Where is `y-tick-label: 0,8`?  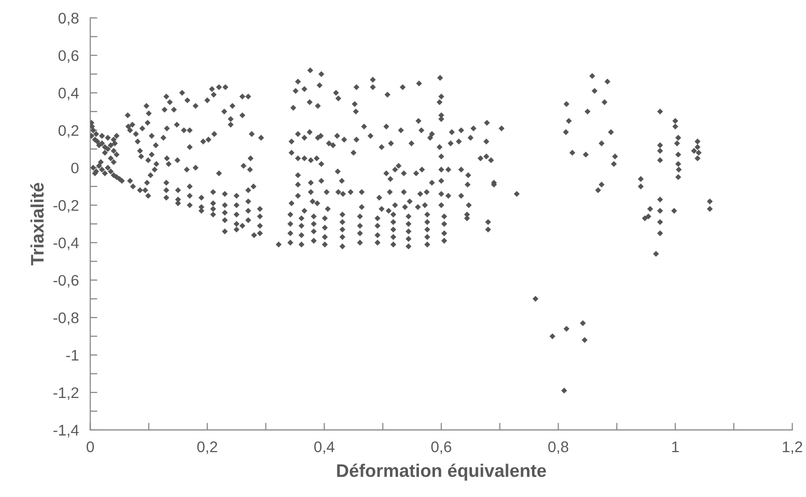 y-tick-label: 0,8 is located at coordinates (68, 19).